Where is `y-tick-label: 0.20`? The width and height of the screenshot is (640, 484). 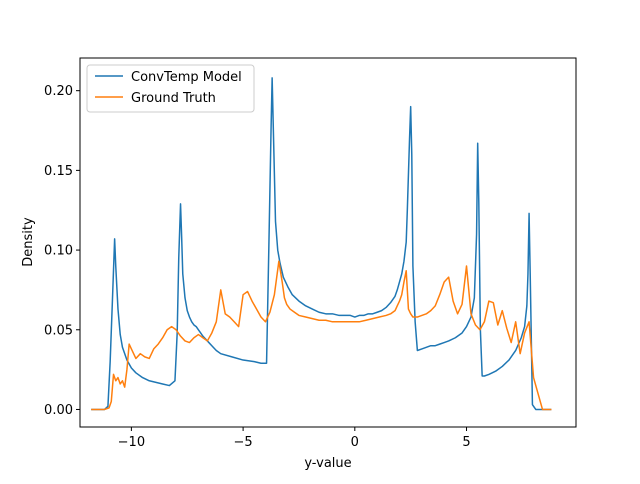
y-tick-label: 0.20 is located at coordinates (58, 91).